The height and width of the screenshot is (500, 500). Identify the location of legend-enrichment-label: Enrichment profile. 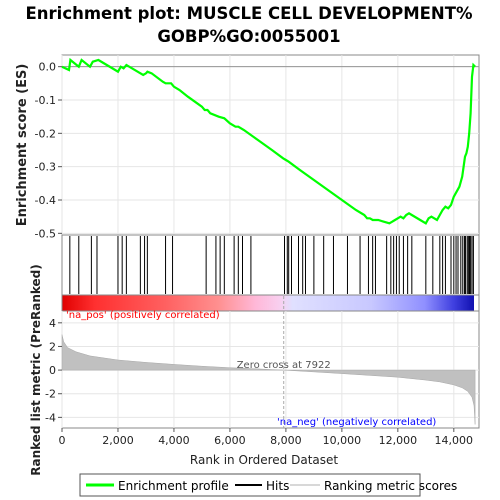
(173, 486).